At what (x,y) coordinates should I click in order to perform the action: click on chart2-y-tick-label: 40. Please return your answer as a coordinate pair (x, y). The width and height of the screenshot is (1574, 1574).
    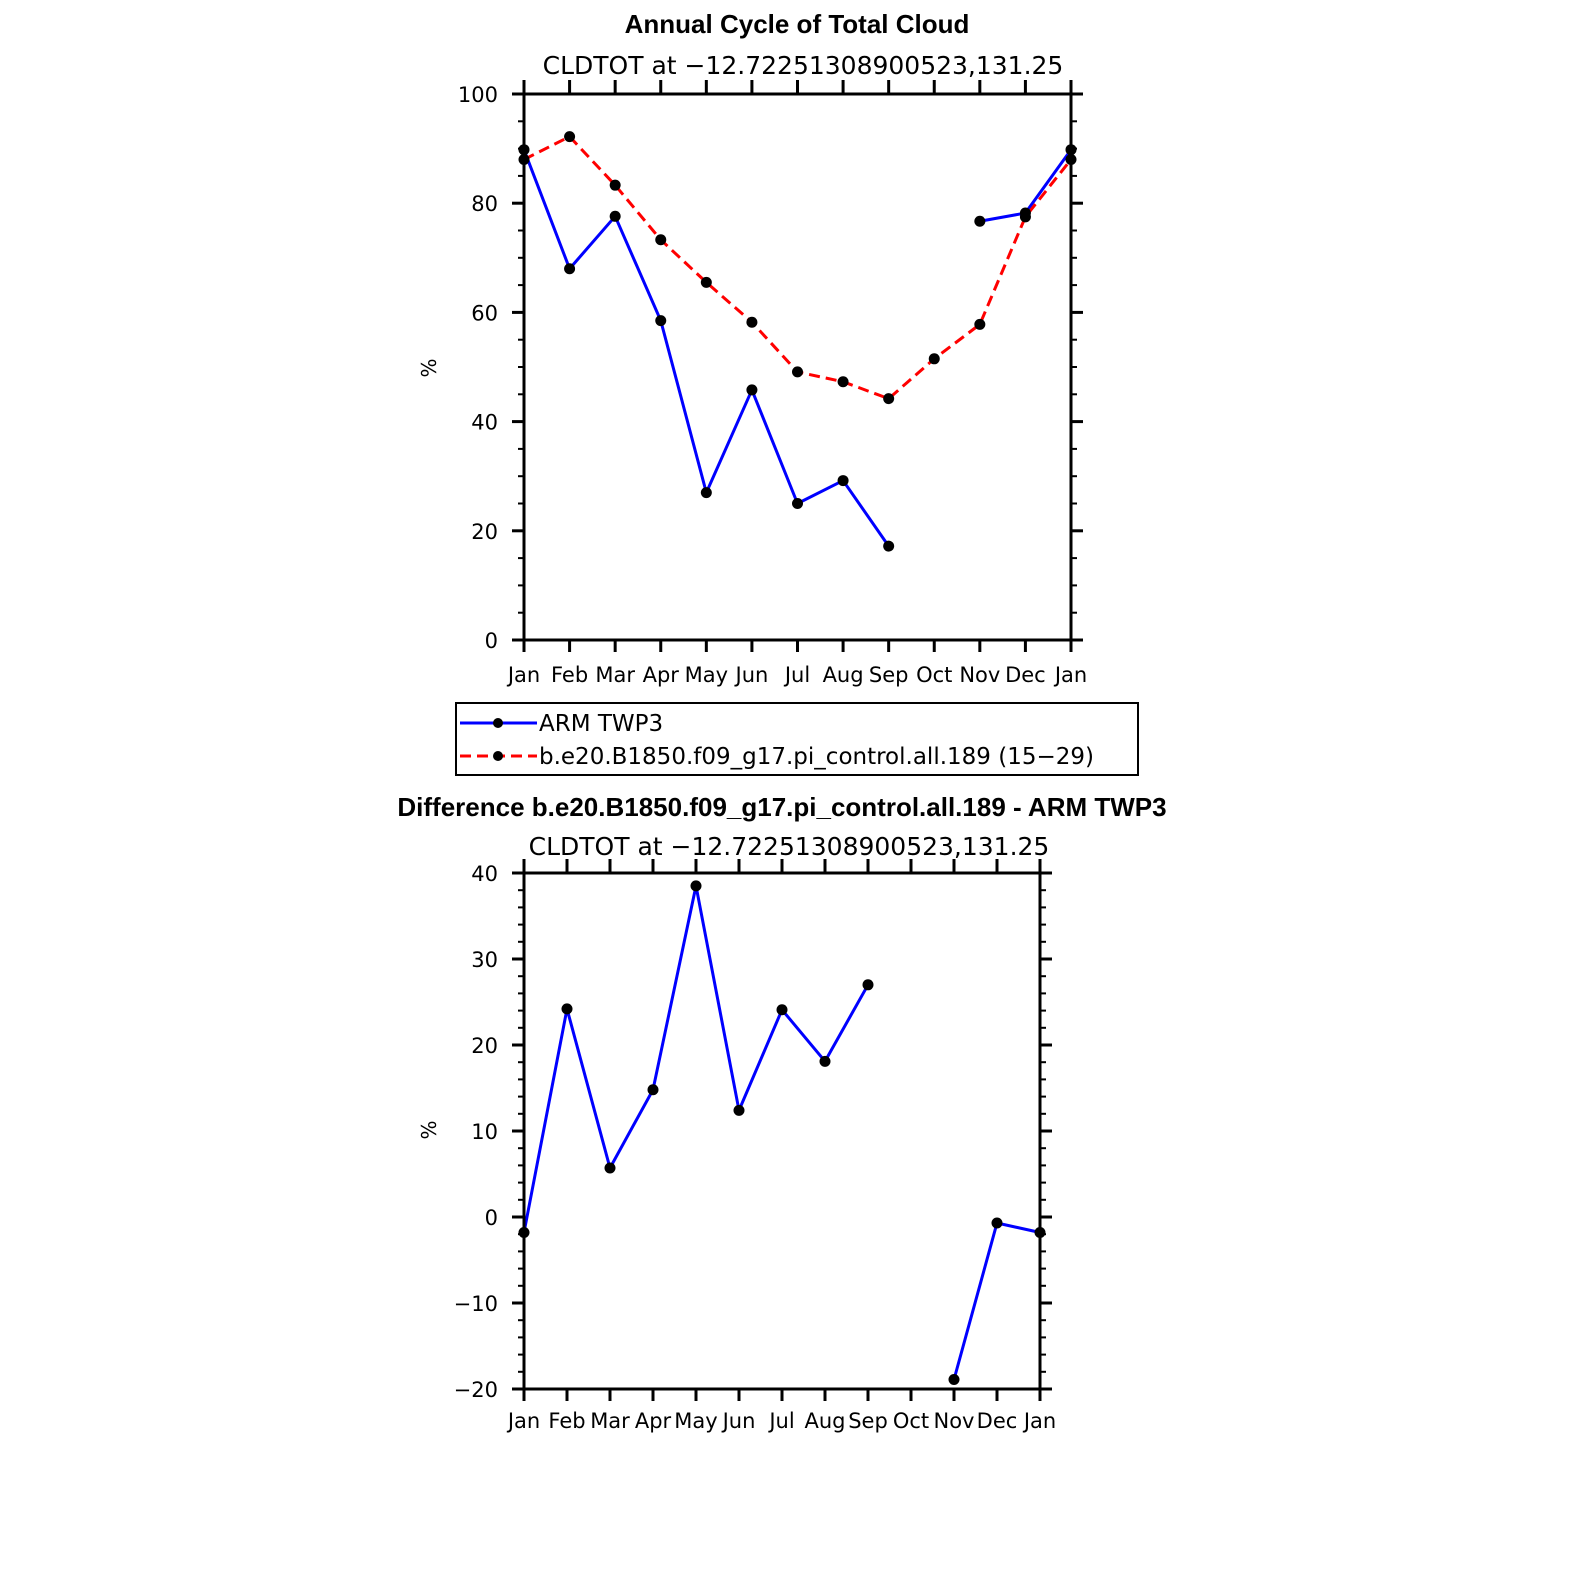
    Looking at the image, I should click on (484, 874).